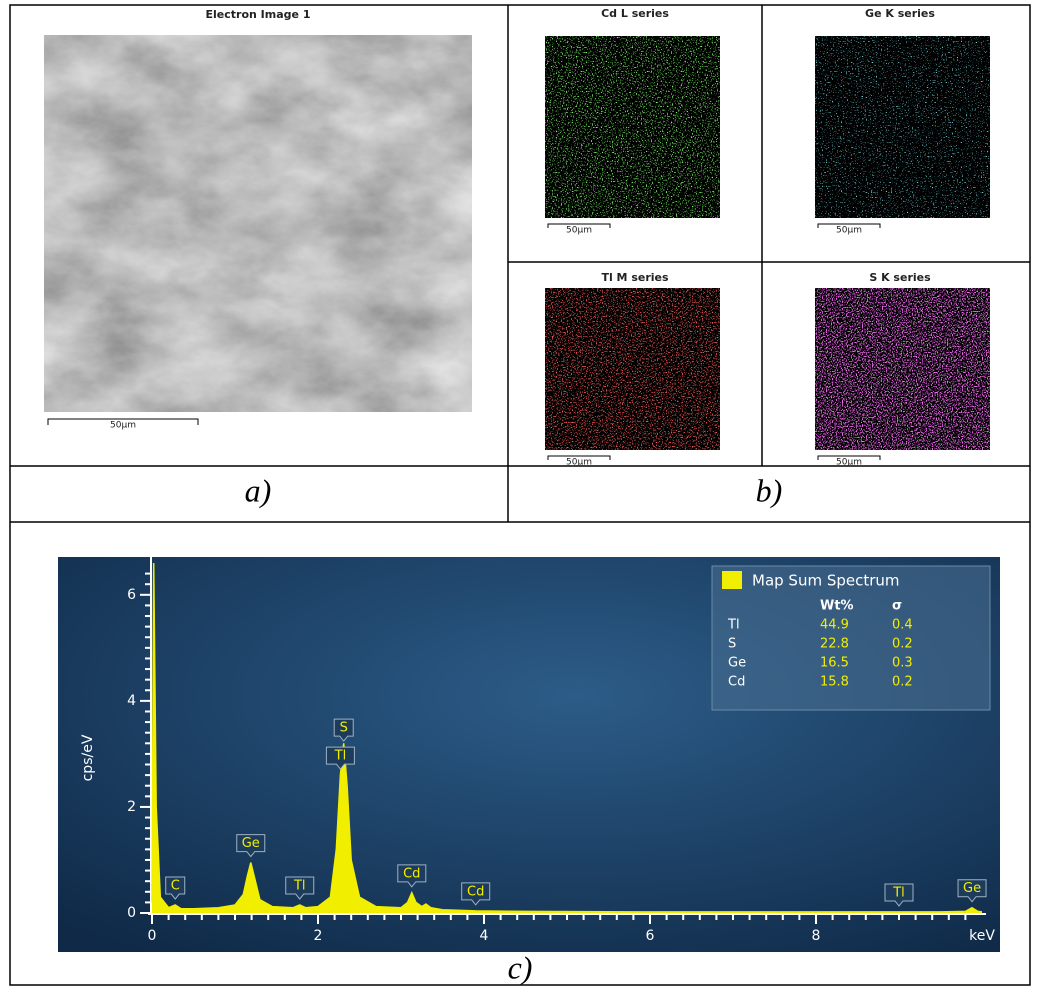 The width and height of the screenshot is (1038, 995). Describe the element at coordinates (258, 14) in the screenshot. I see `panel-title: Electron Image 1` at that location.